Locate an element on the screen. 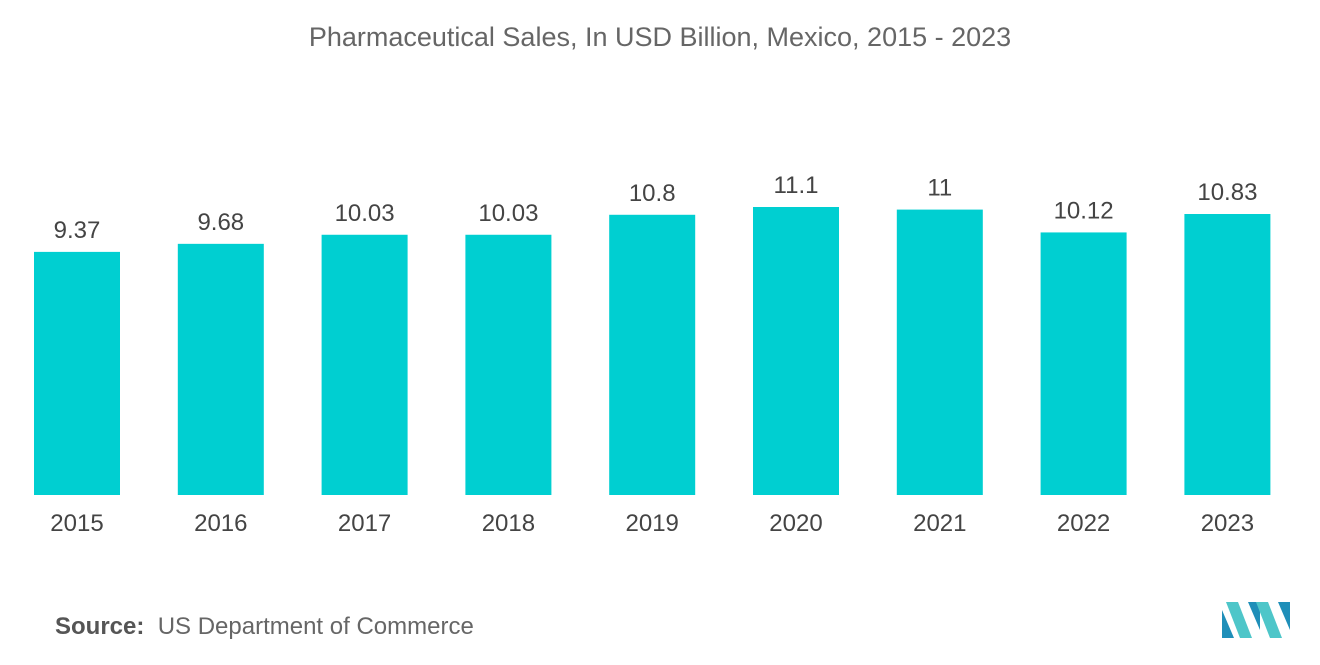 The image size is (1320, 665). data-label-2022: 10.12 is located at coordinates (1084, 210).